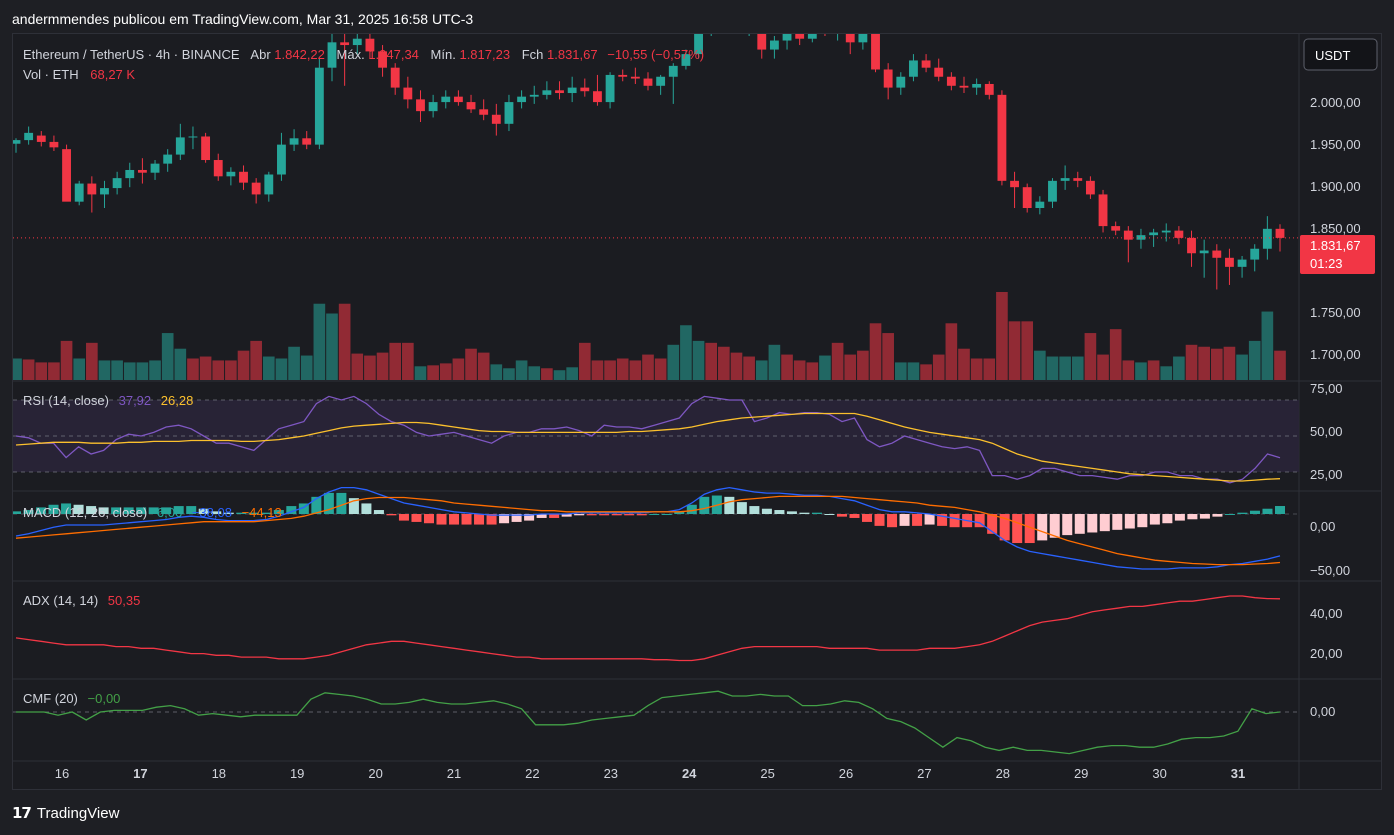 The height and width of the screenshot is (835, 1394). I want to click on rsi-axis-label: 50,00, so click(1326, 431).